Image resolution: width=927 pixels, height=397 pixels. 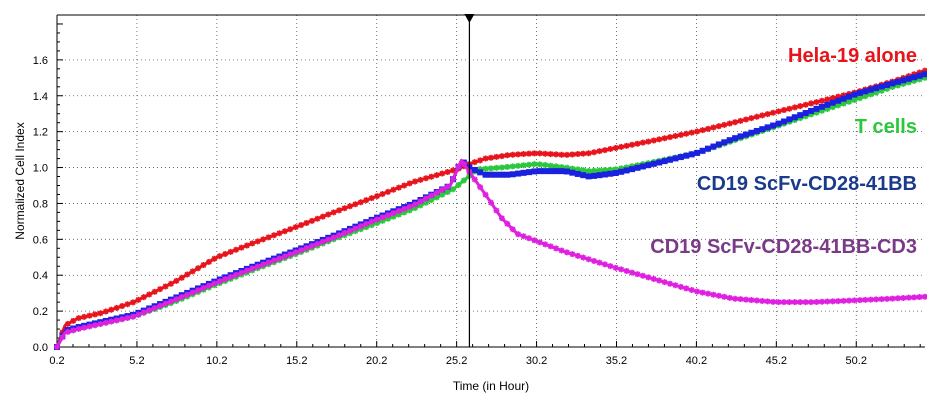 What do you see at coordinates (136, 361) in the screenshot?
I see `x-tick-label: 5.2` at bounding box center [136, 361].